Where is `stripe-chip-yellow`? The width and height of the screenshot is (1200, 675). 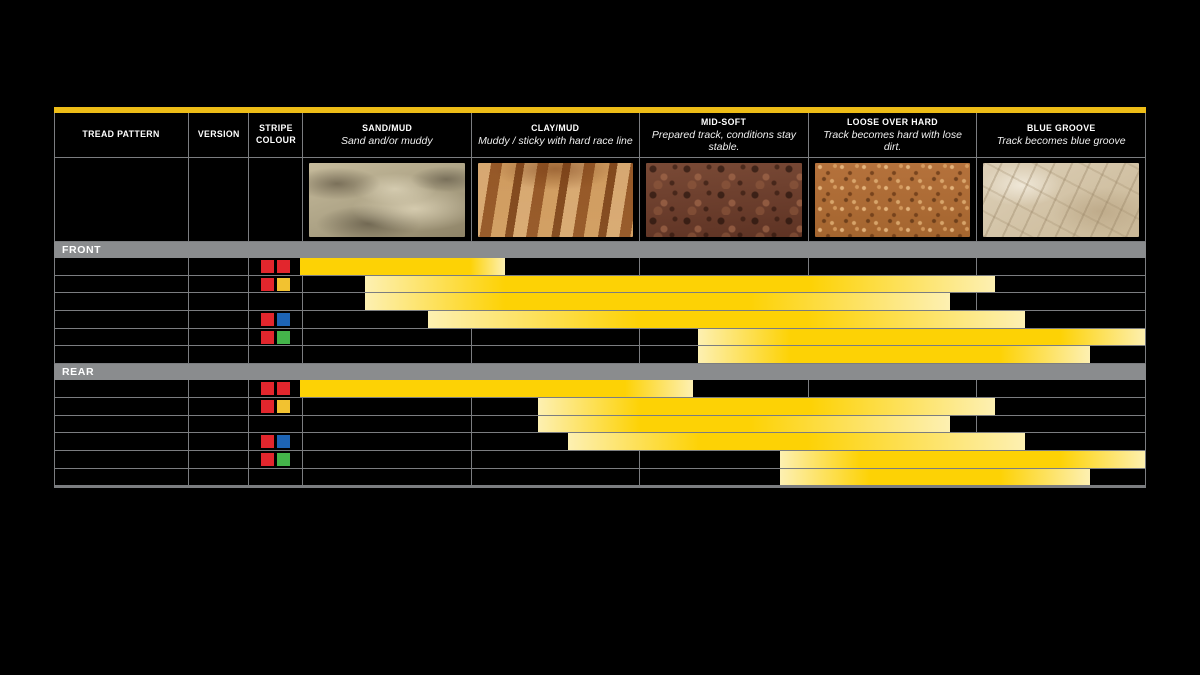 stripe-chip-yellow is located at coordinates (283, 406).